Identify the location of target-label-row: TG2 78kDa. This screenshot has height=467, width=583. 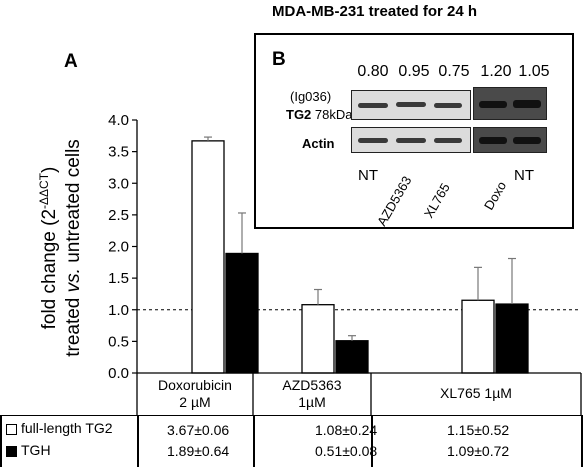
(319, 114).